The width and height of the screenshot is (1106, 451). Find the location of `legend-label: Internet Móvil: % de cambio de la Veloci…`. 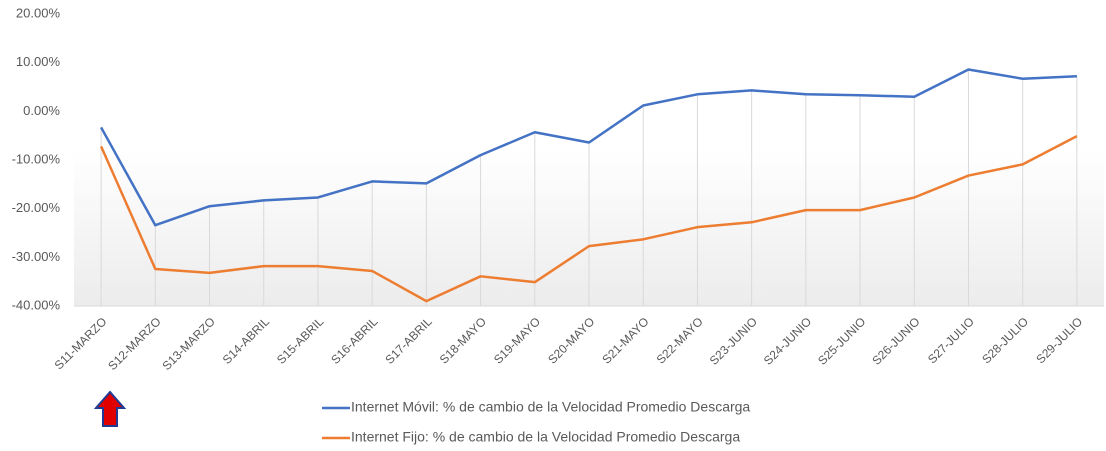

legend-label: Internet Móvil: % de cambio de la Veloci… is located at coordinates (550, 407).